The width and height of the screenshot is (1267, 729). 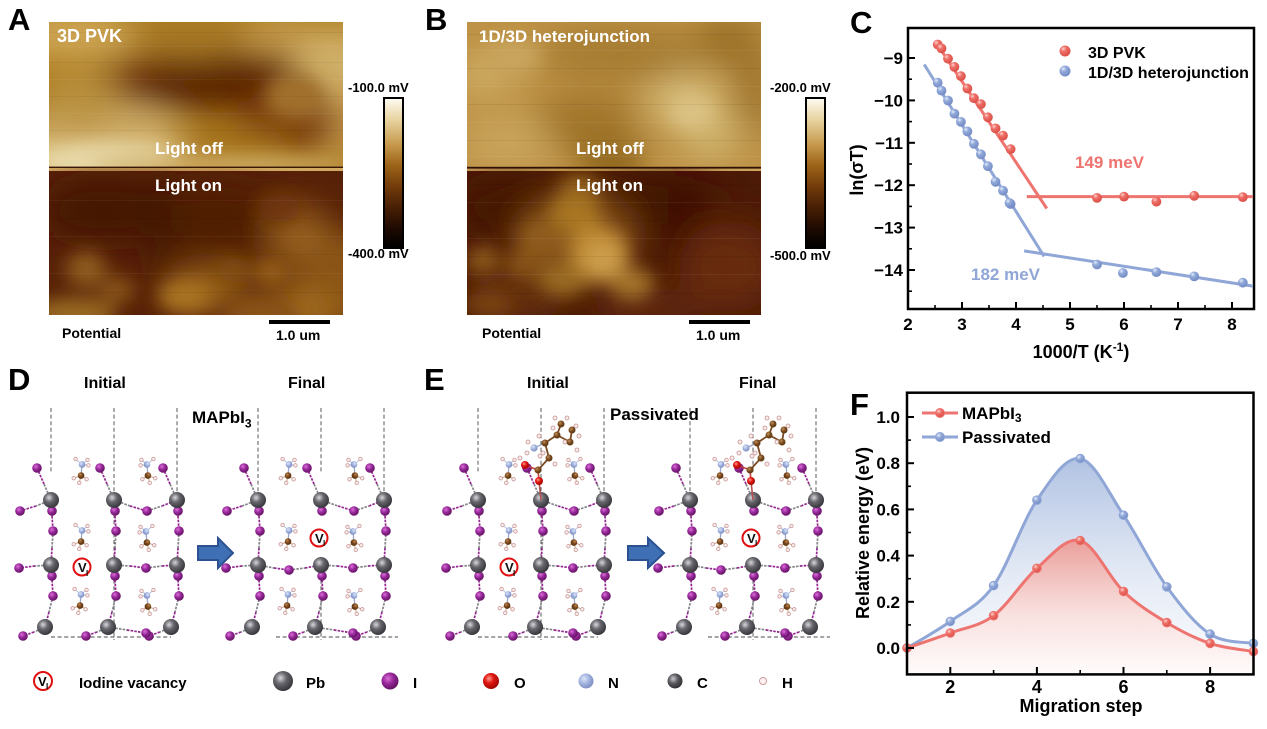 What do you see at coordinates (888, 509) in the screenshot?
I see `svg-text: 0.6` at bounding box center [888, 509].